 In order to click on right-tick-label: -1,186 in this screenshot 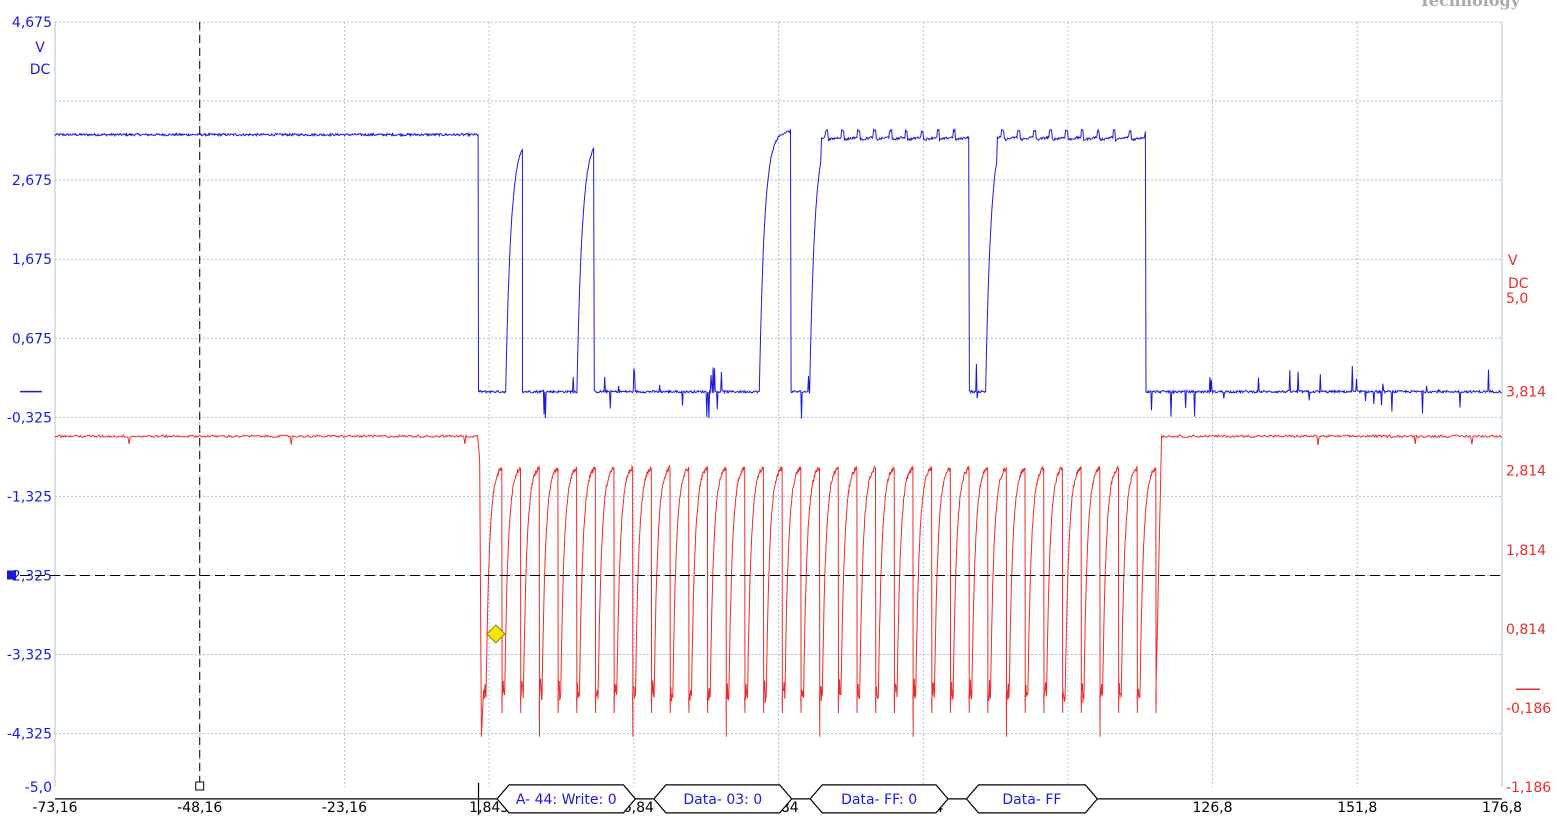, I will do `click(1528, 788)`.